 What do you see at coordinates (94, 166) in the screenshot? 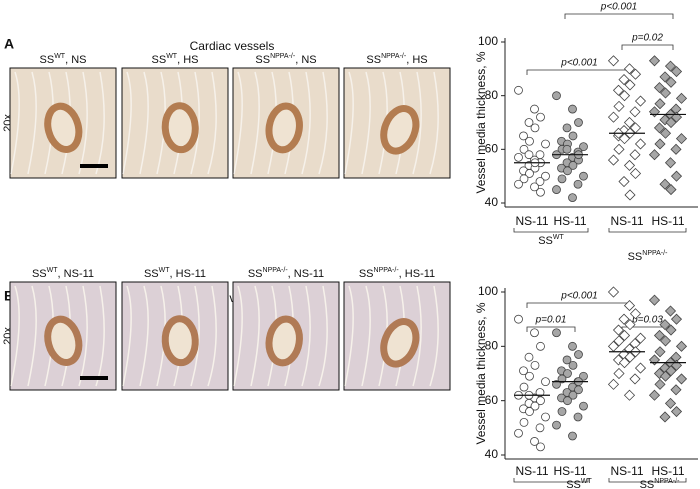
I see `scale-bar` at bounding box center [94, 166].